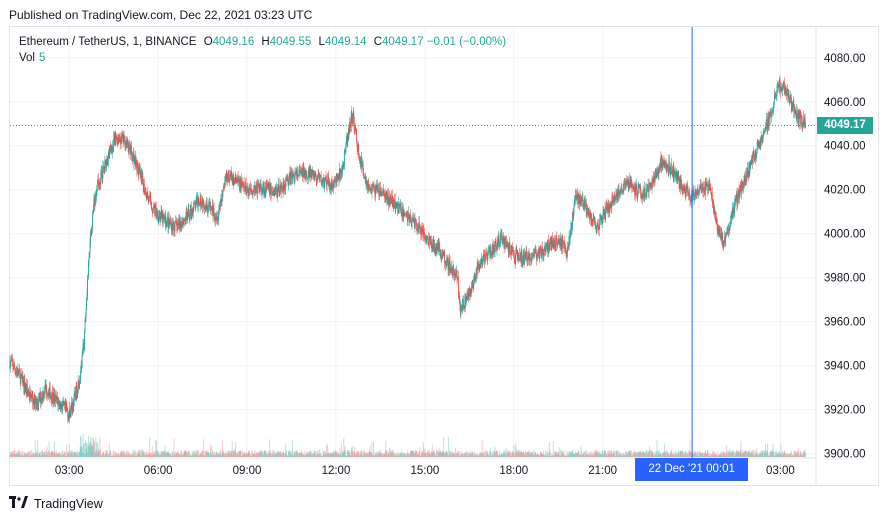 The height and width of the screenshot is (521, 890). I want to click on low-label: L, so click(321, 42).